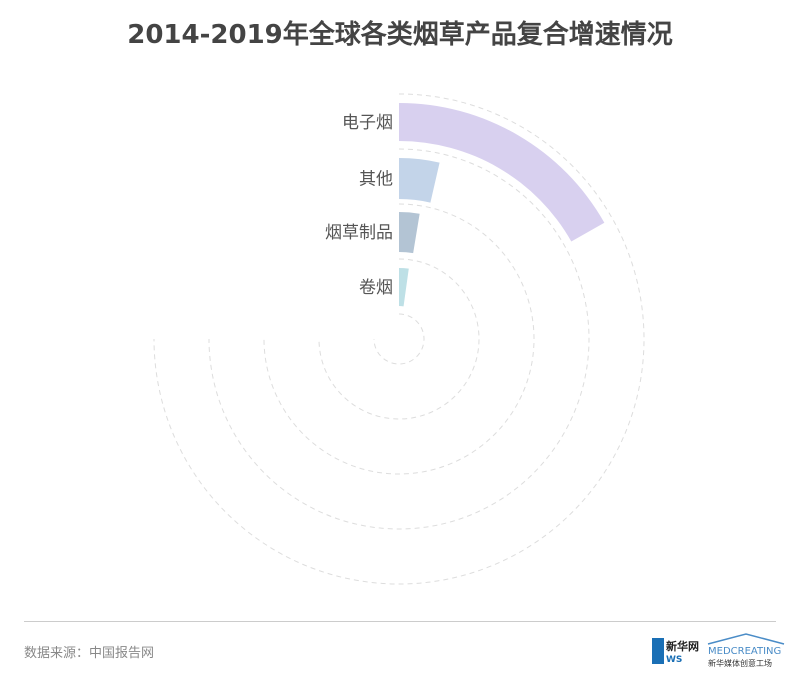  I want to click on category-label: 卷烟, so click(376, 288).